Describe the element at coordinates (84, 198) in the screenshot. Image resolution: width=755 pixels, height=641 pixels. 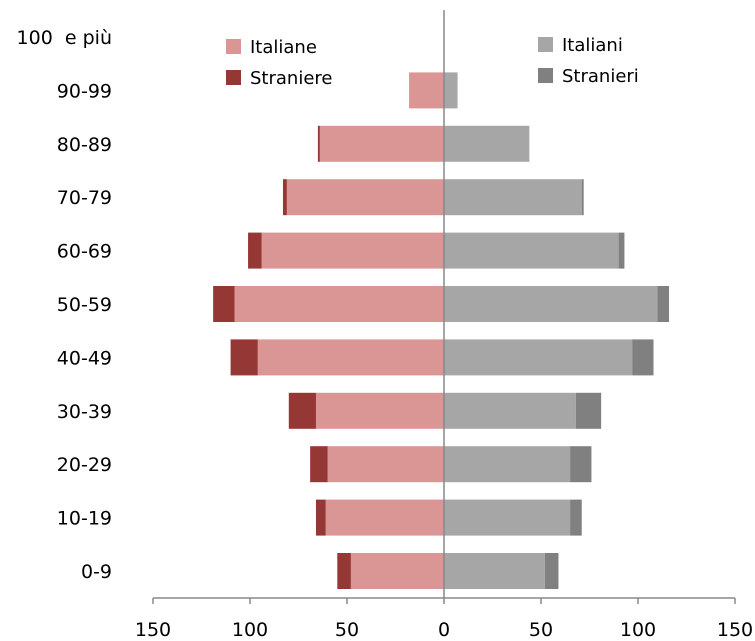
I see `y-category-label: 70-79` at that location.